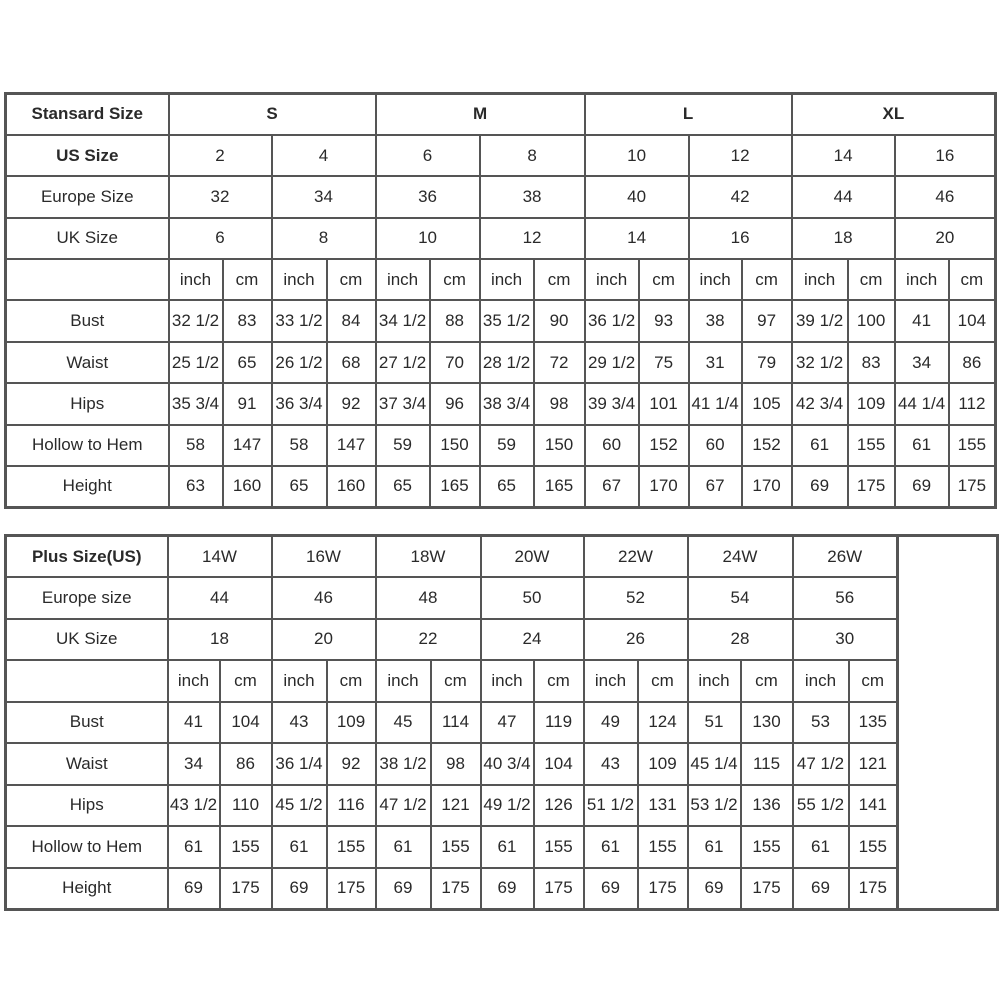  What do you see at coordinates (558, 764) in the screenshot?
I see `measurement-cell: 104` at bounding box center [558, 764].